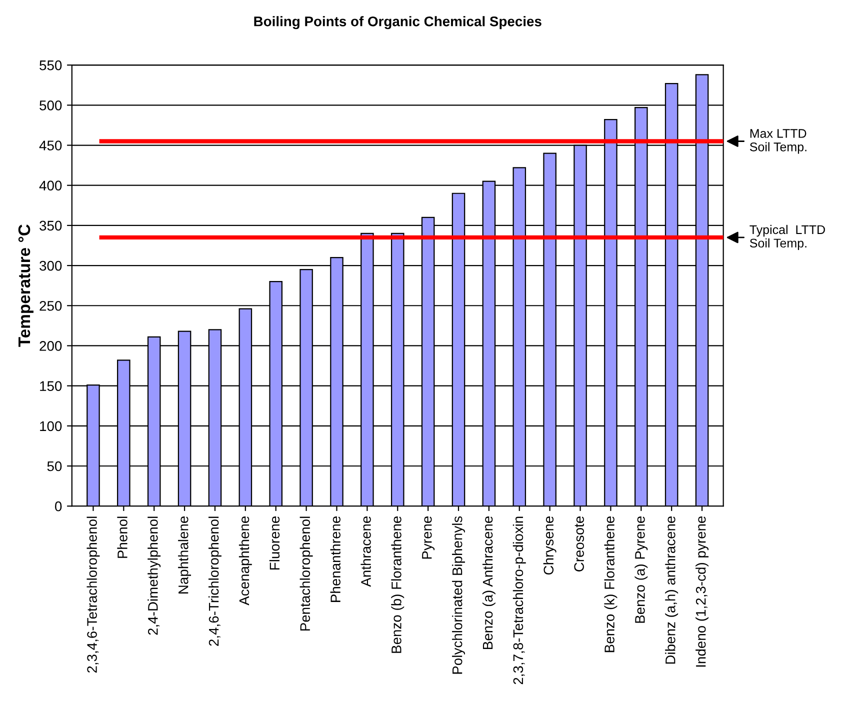 This screenshot has height=723, width=846. What do you see at coordinates (51, 386) in the screenshot?
I see `y-tick-label: 150` at bounding box center [51, 386].